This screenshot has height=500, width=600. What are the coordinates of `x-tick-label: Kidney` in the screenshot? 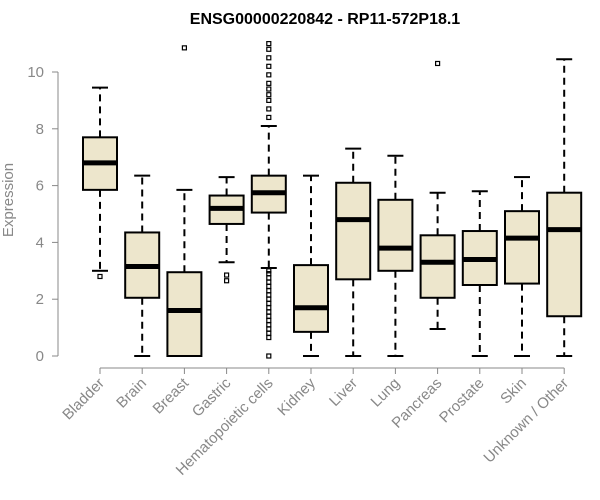 It's located at (296, 396).